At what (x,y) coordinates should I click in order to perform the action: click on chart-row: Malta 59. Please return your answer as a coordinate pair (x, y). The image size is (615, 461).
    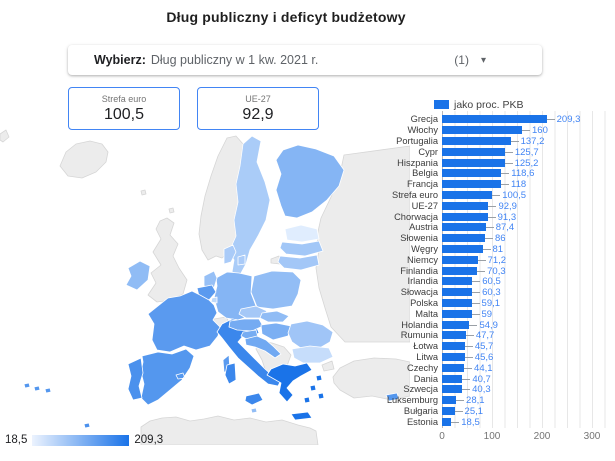
    Looking at the image, I should click on (495, 314).